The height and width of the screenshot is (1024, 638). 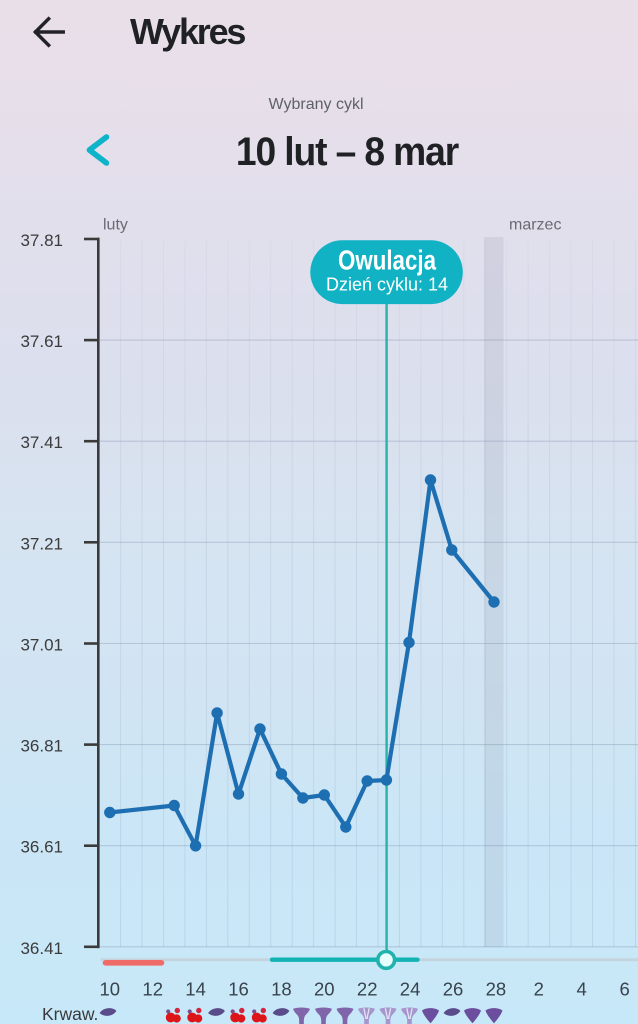 I want to click on svg-text: 37.41, so click(x=41, y=442).